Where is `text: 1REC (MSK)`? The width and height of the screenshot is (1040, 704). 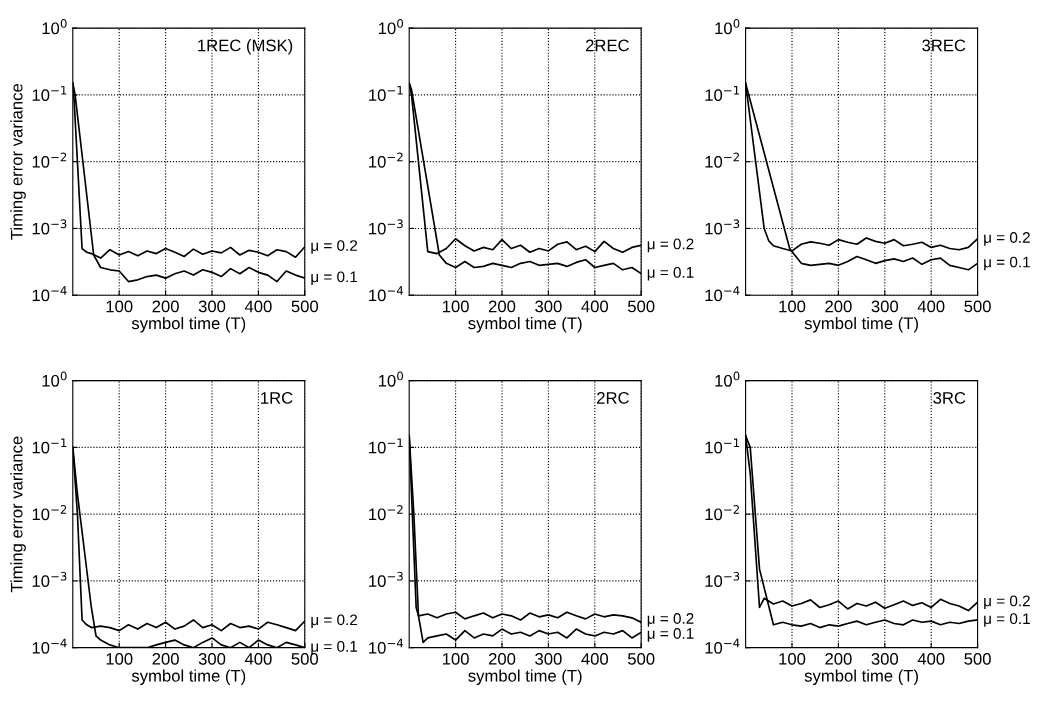 text: 1REC (MSK) is located at coordinates (245, 47).